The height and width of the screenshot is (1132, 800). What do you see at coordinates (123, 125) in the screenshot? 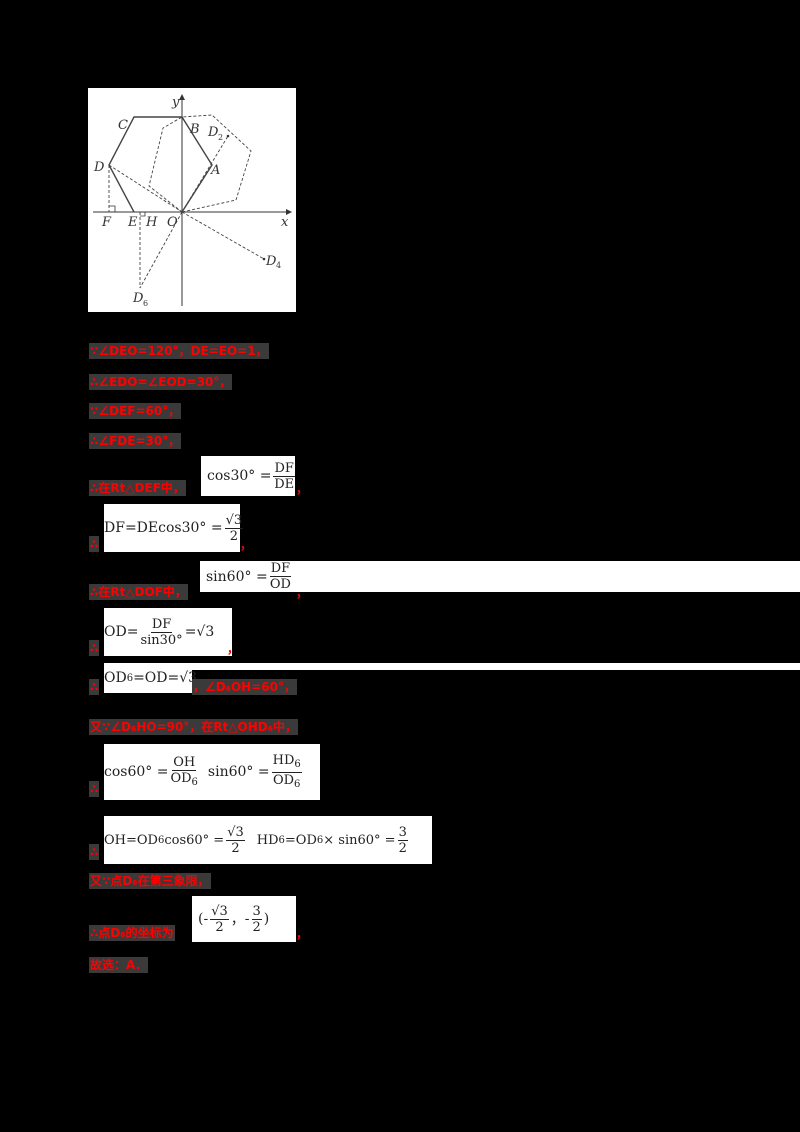
I see `label-C: C` at bounding box center [123, 125].